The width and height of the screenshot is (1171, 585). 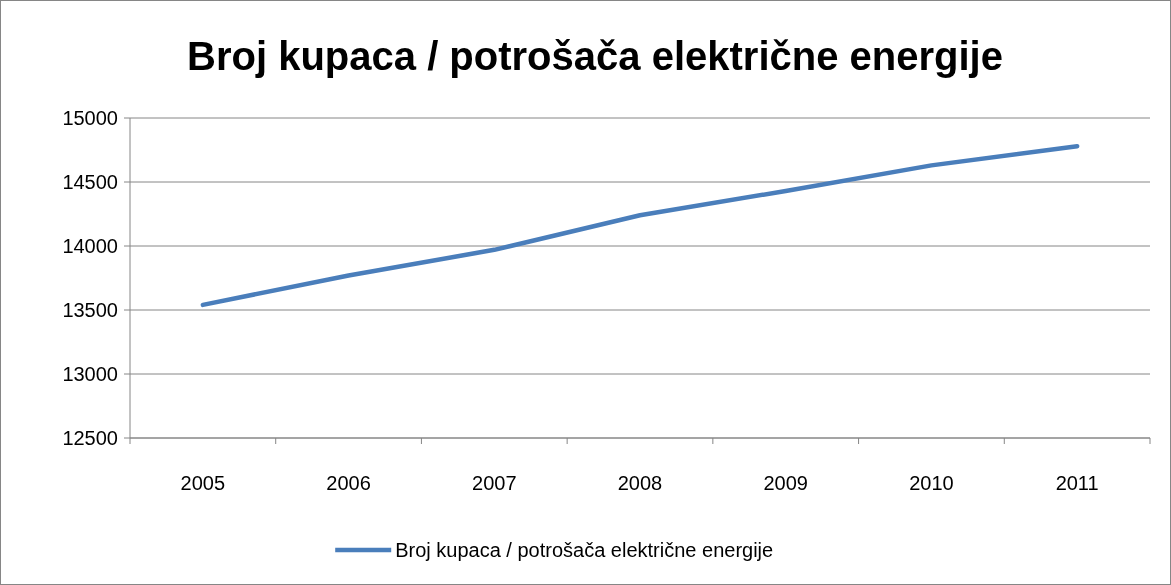 I want to click on x-tick-label: 2005, so click(x=203, y=483).